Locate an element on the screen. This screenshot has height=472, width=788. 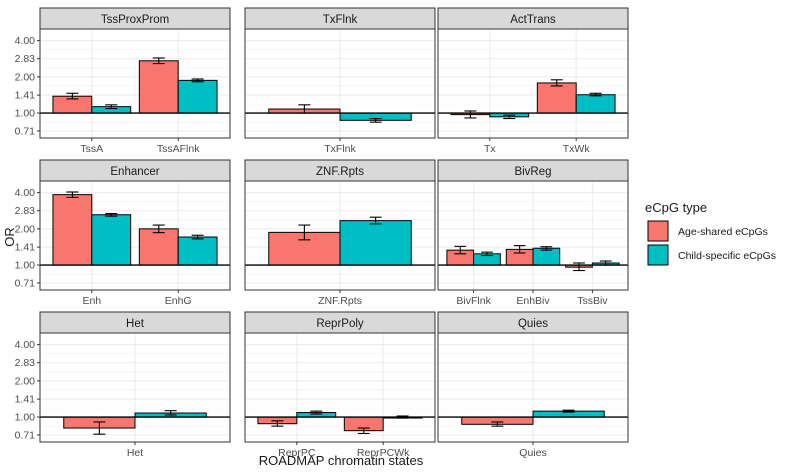
panel-title: TssProxProm is located at coordinates (135, 20).